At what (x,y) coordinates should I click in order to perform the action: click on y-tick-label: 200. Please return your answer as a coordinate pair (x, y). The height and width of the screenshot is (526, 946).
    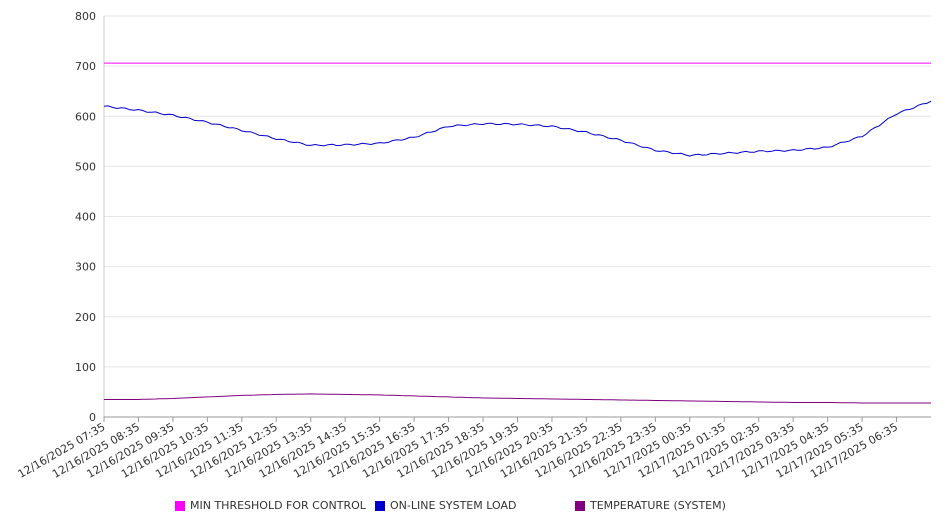
    Looking at the image, I should click on (85, 317).